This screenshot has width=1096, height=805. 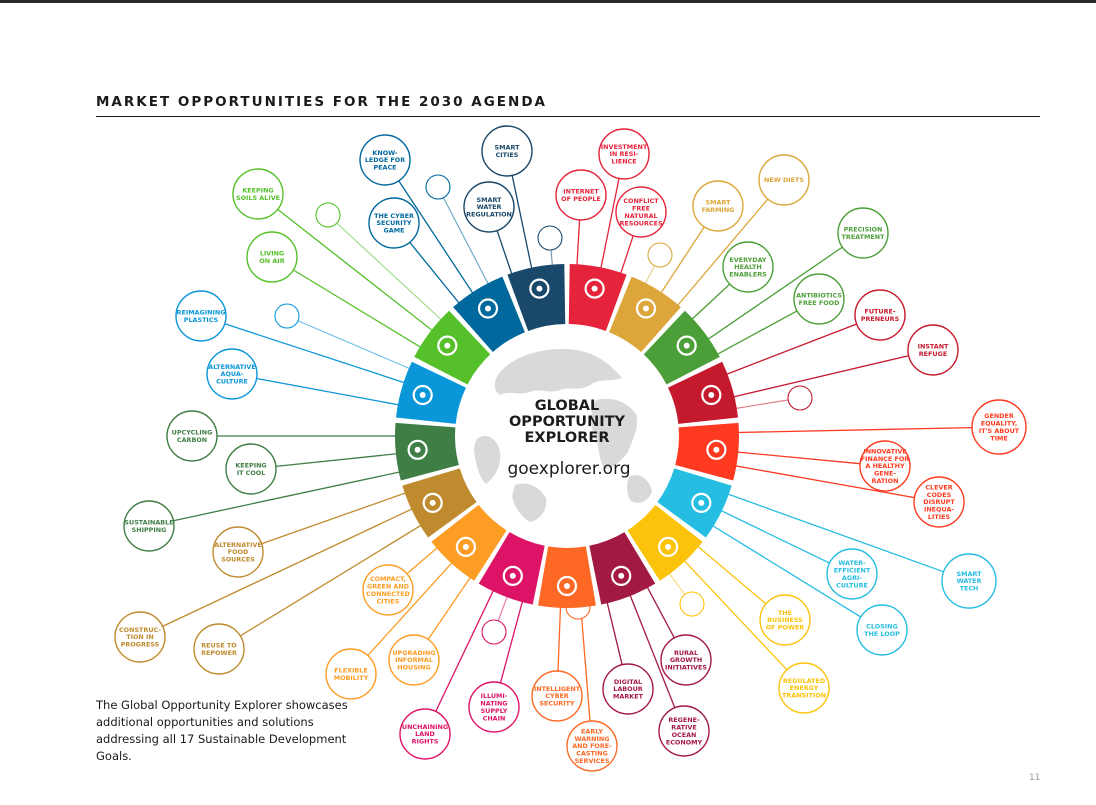 I want to click on opportunity-label: SECURITY, so click(x=557, y=704).